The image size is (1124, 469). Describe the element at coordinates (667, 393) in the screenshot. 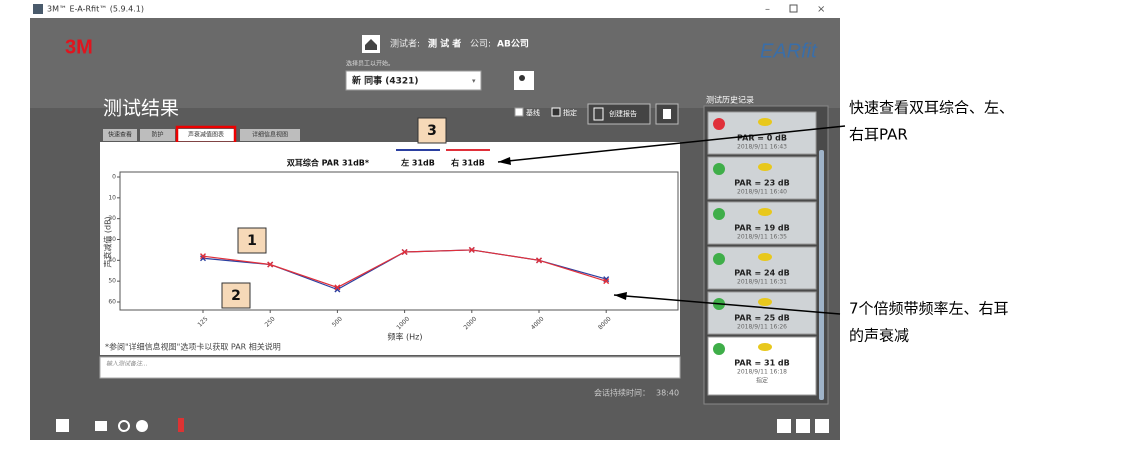

I see `session-time: 38:40` at that location.